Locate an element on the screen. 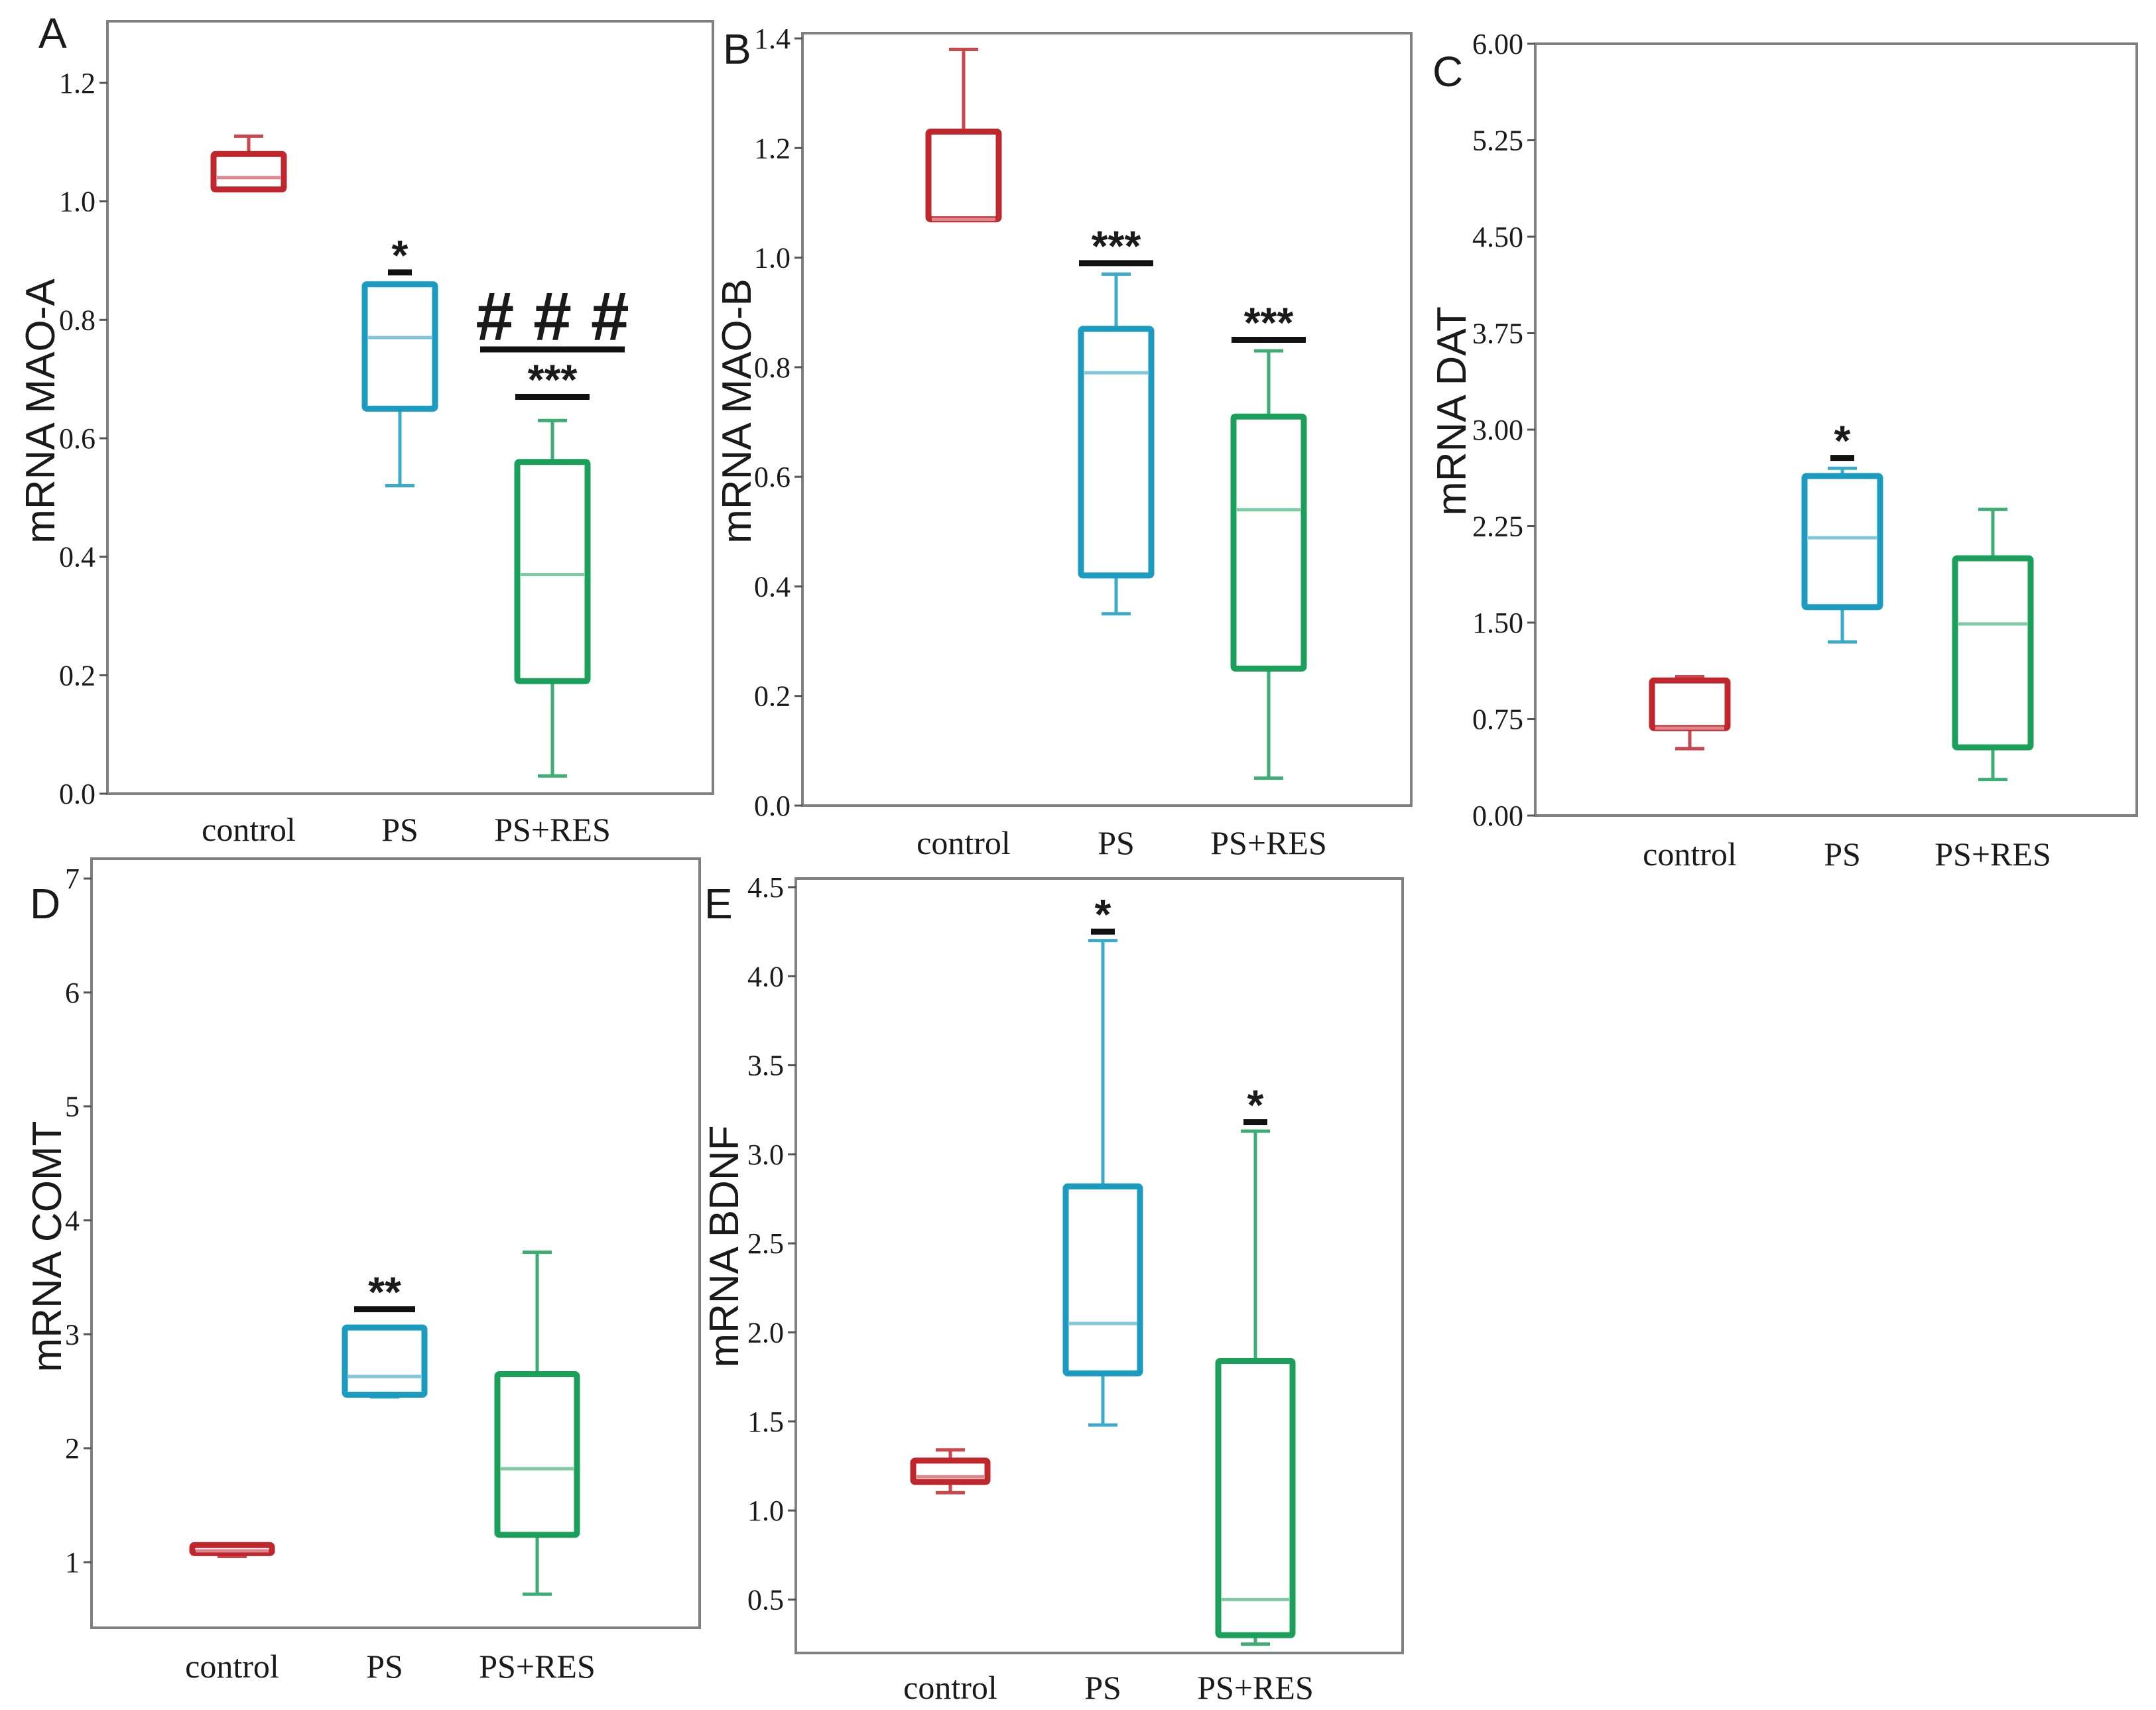  y-axis-label: mRNA COMT is located at coordinates (47, 1247).